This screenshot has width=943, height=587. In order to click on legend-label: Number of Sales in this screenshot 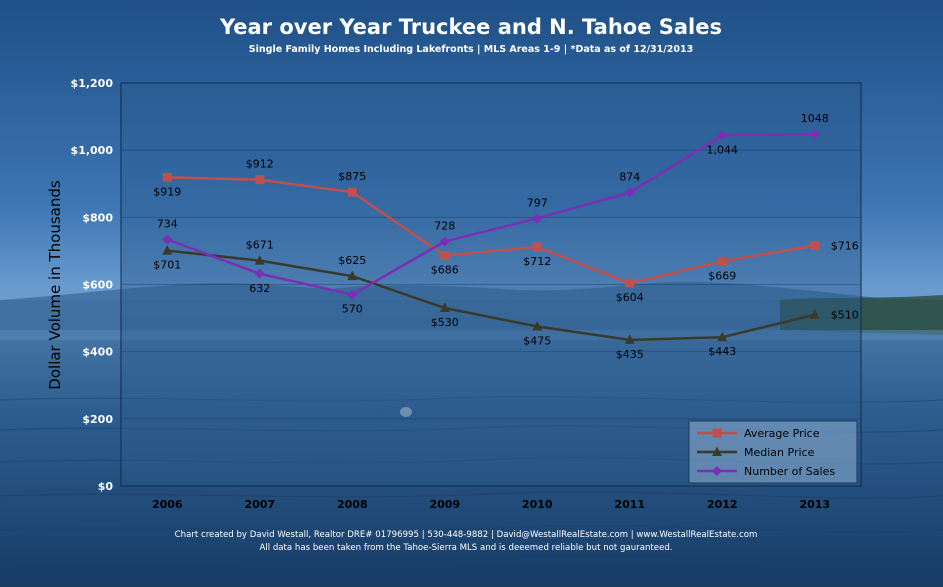, I will do `click(789, 471)`.